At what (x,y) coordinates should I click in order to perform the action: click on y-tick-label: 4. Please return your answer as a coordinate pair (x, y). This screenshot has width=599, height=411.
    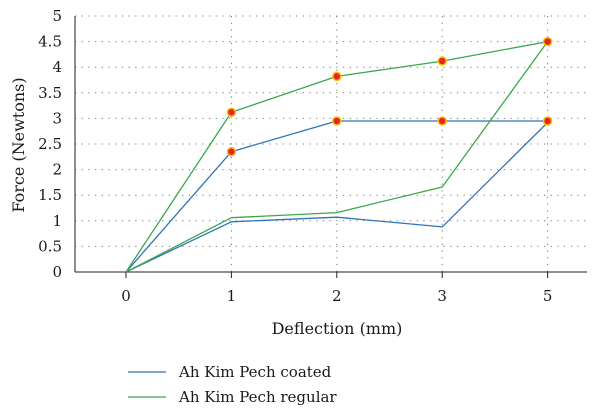
    Looking at the image, I should click on (57, 67).